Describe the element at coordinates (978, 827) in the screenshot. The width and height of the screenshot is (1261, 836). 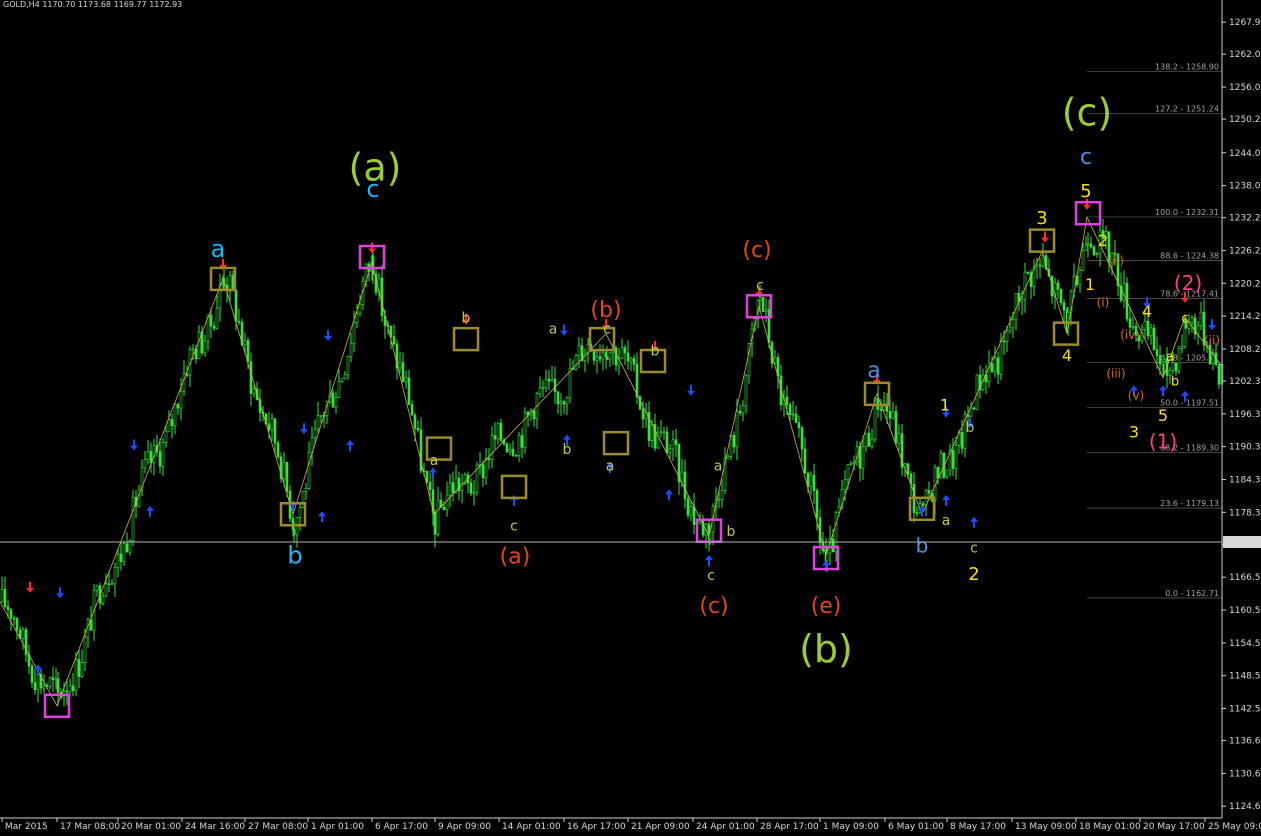
I see `x-tick-label: 8 May 17:00` at that location.